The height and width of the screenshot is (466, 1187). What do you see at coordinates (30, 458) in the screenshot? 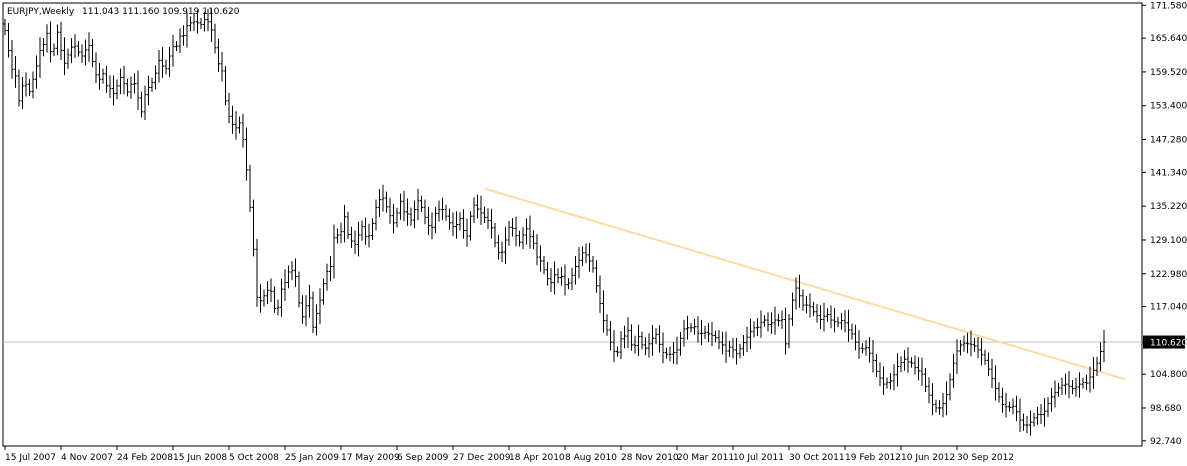
I see `x-tick-label: 15 Jul 2007` at bounding box center [30, 458].